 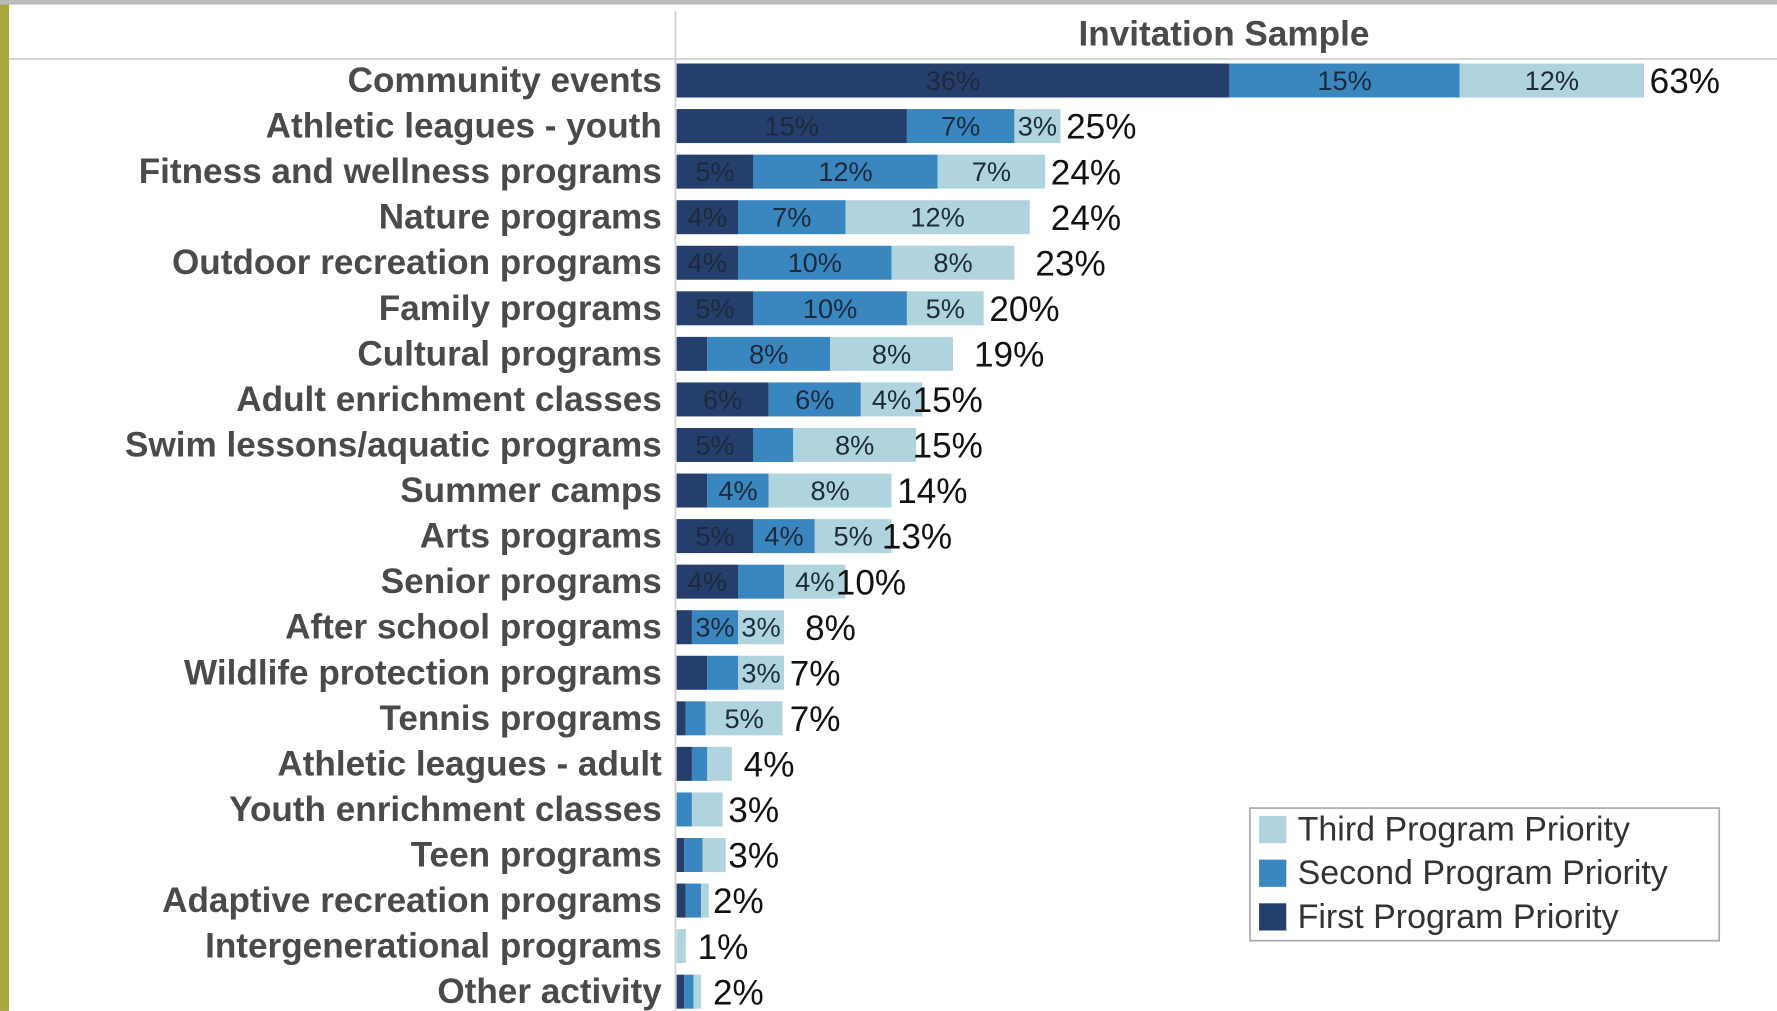 I want to click on total-label: 24%, so click(x=1086, y=218).